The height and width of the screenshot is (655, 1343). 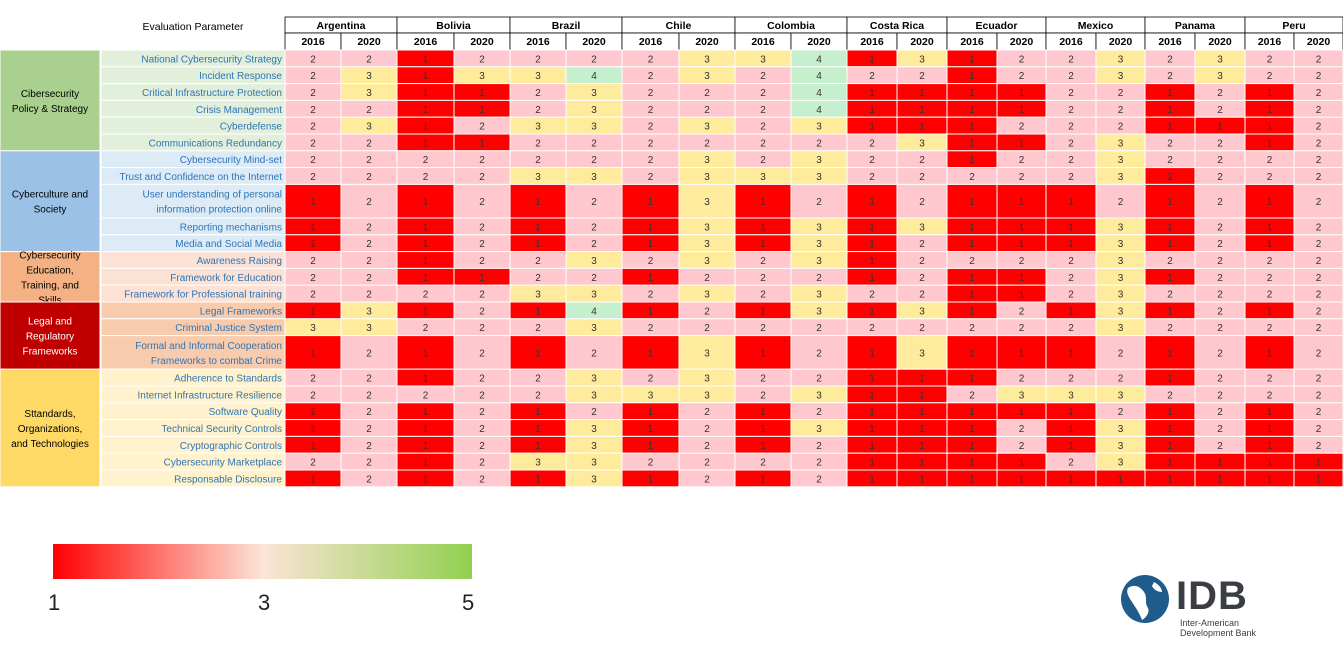 I want to click on scale-max-label: 5, so click(x=468, y=602).